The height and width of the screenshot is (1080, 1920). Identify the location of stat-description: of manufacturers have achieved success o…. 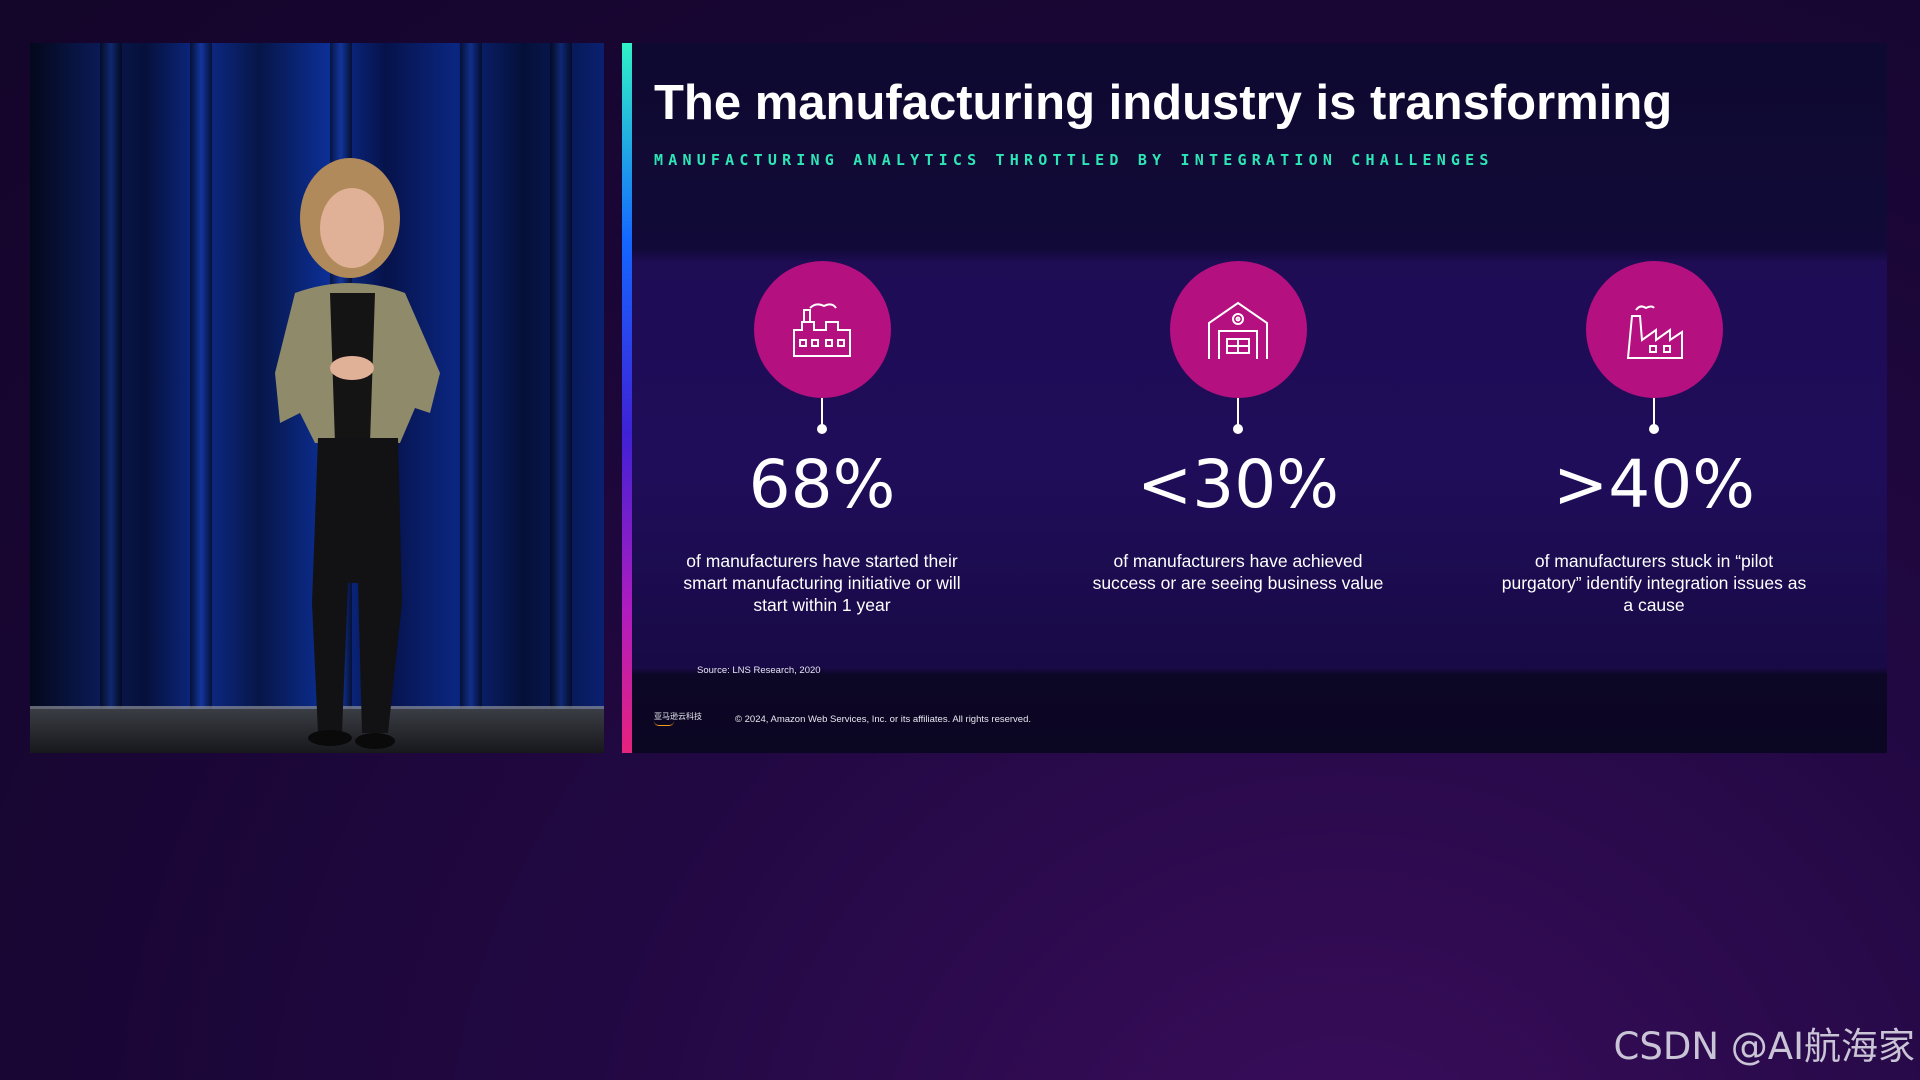
(1238, 572).